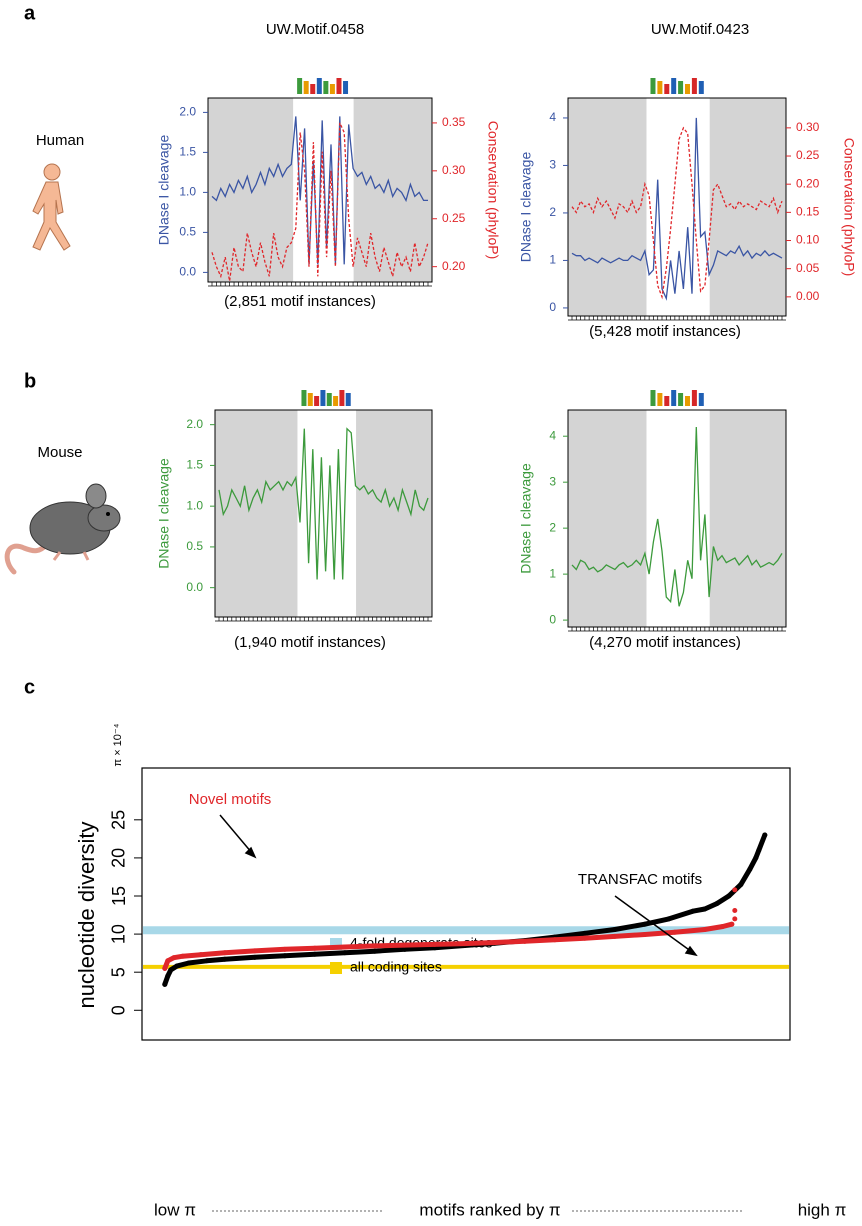 This screenshot has height=1226, width=862. I want to click on x-axis-label: low π, so click(175, 1209).